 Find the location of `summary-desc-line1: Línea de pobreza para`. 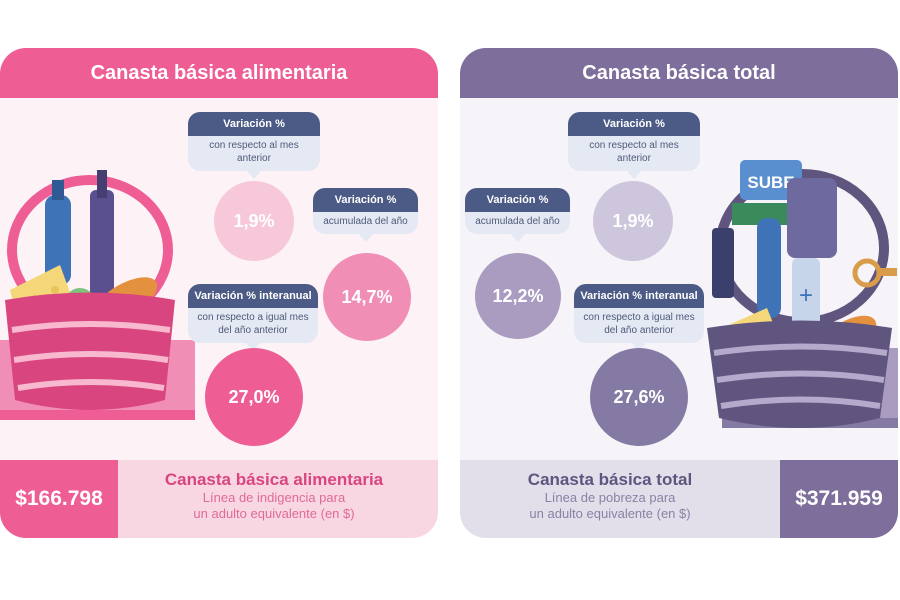

summary-desc-line1: Línea de pobreza para is located at coordinates (610, 497).